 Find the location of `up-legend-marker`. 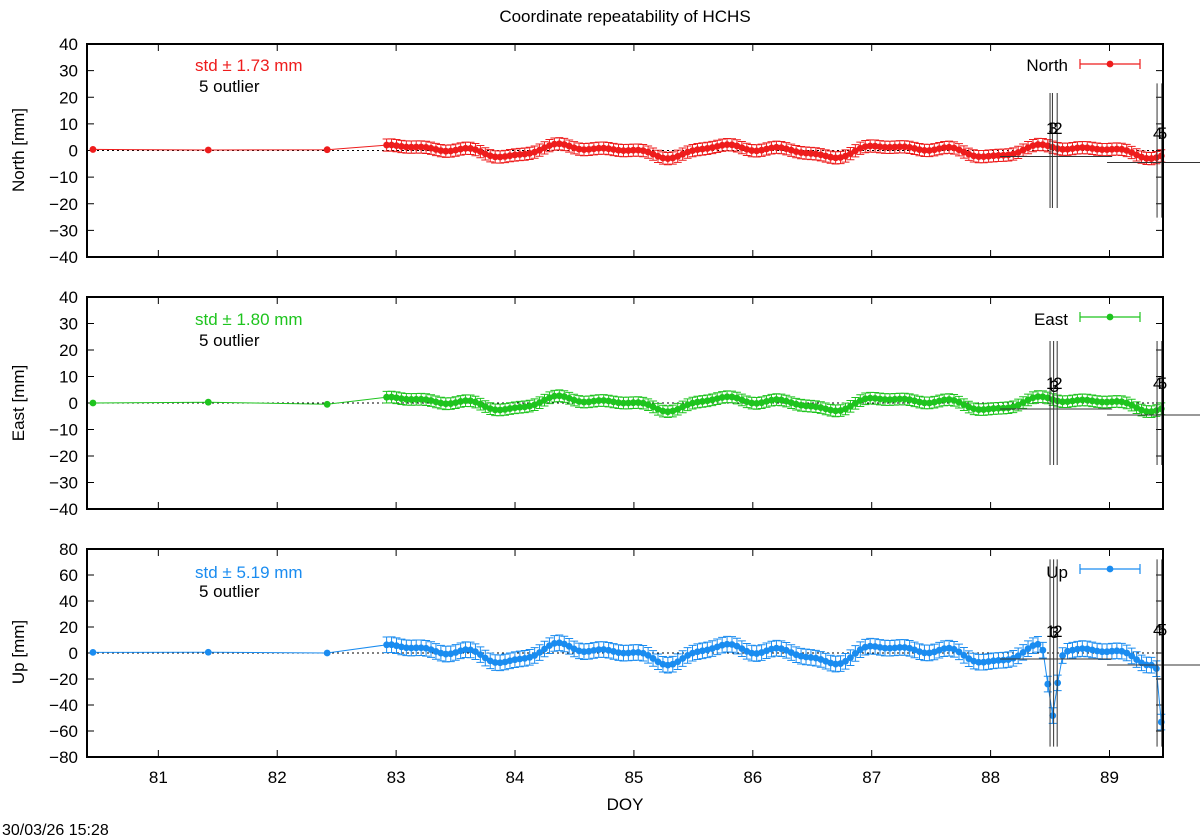

up-legend-marker is located at coordinates (1110, 569).